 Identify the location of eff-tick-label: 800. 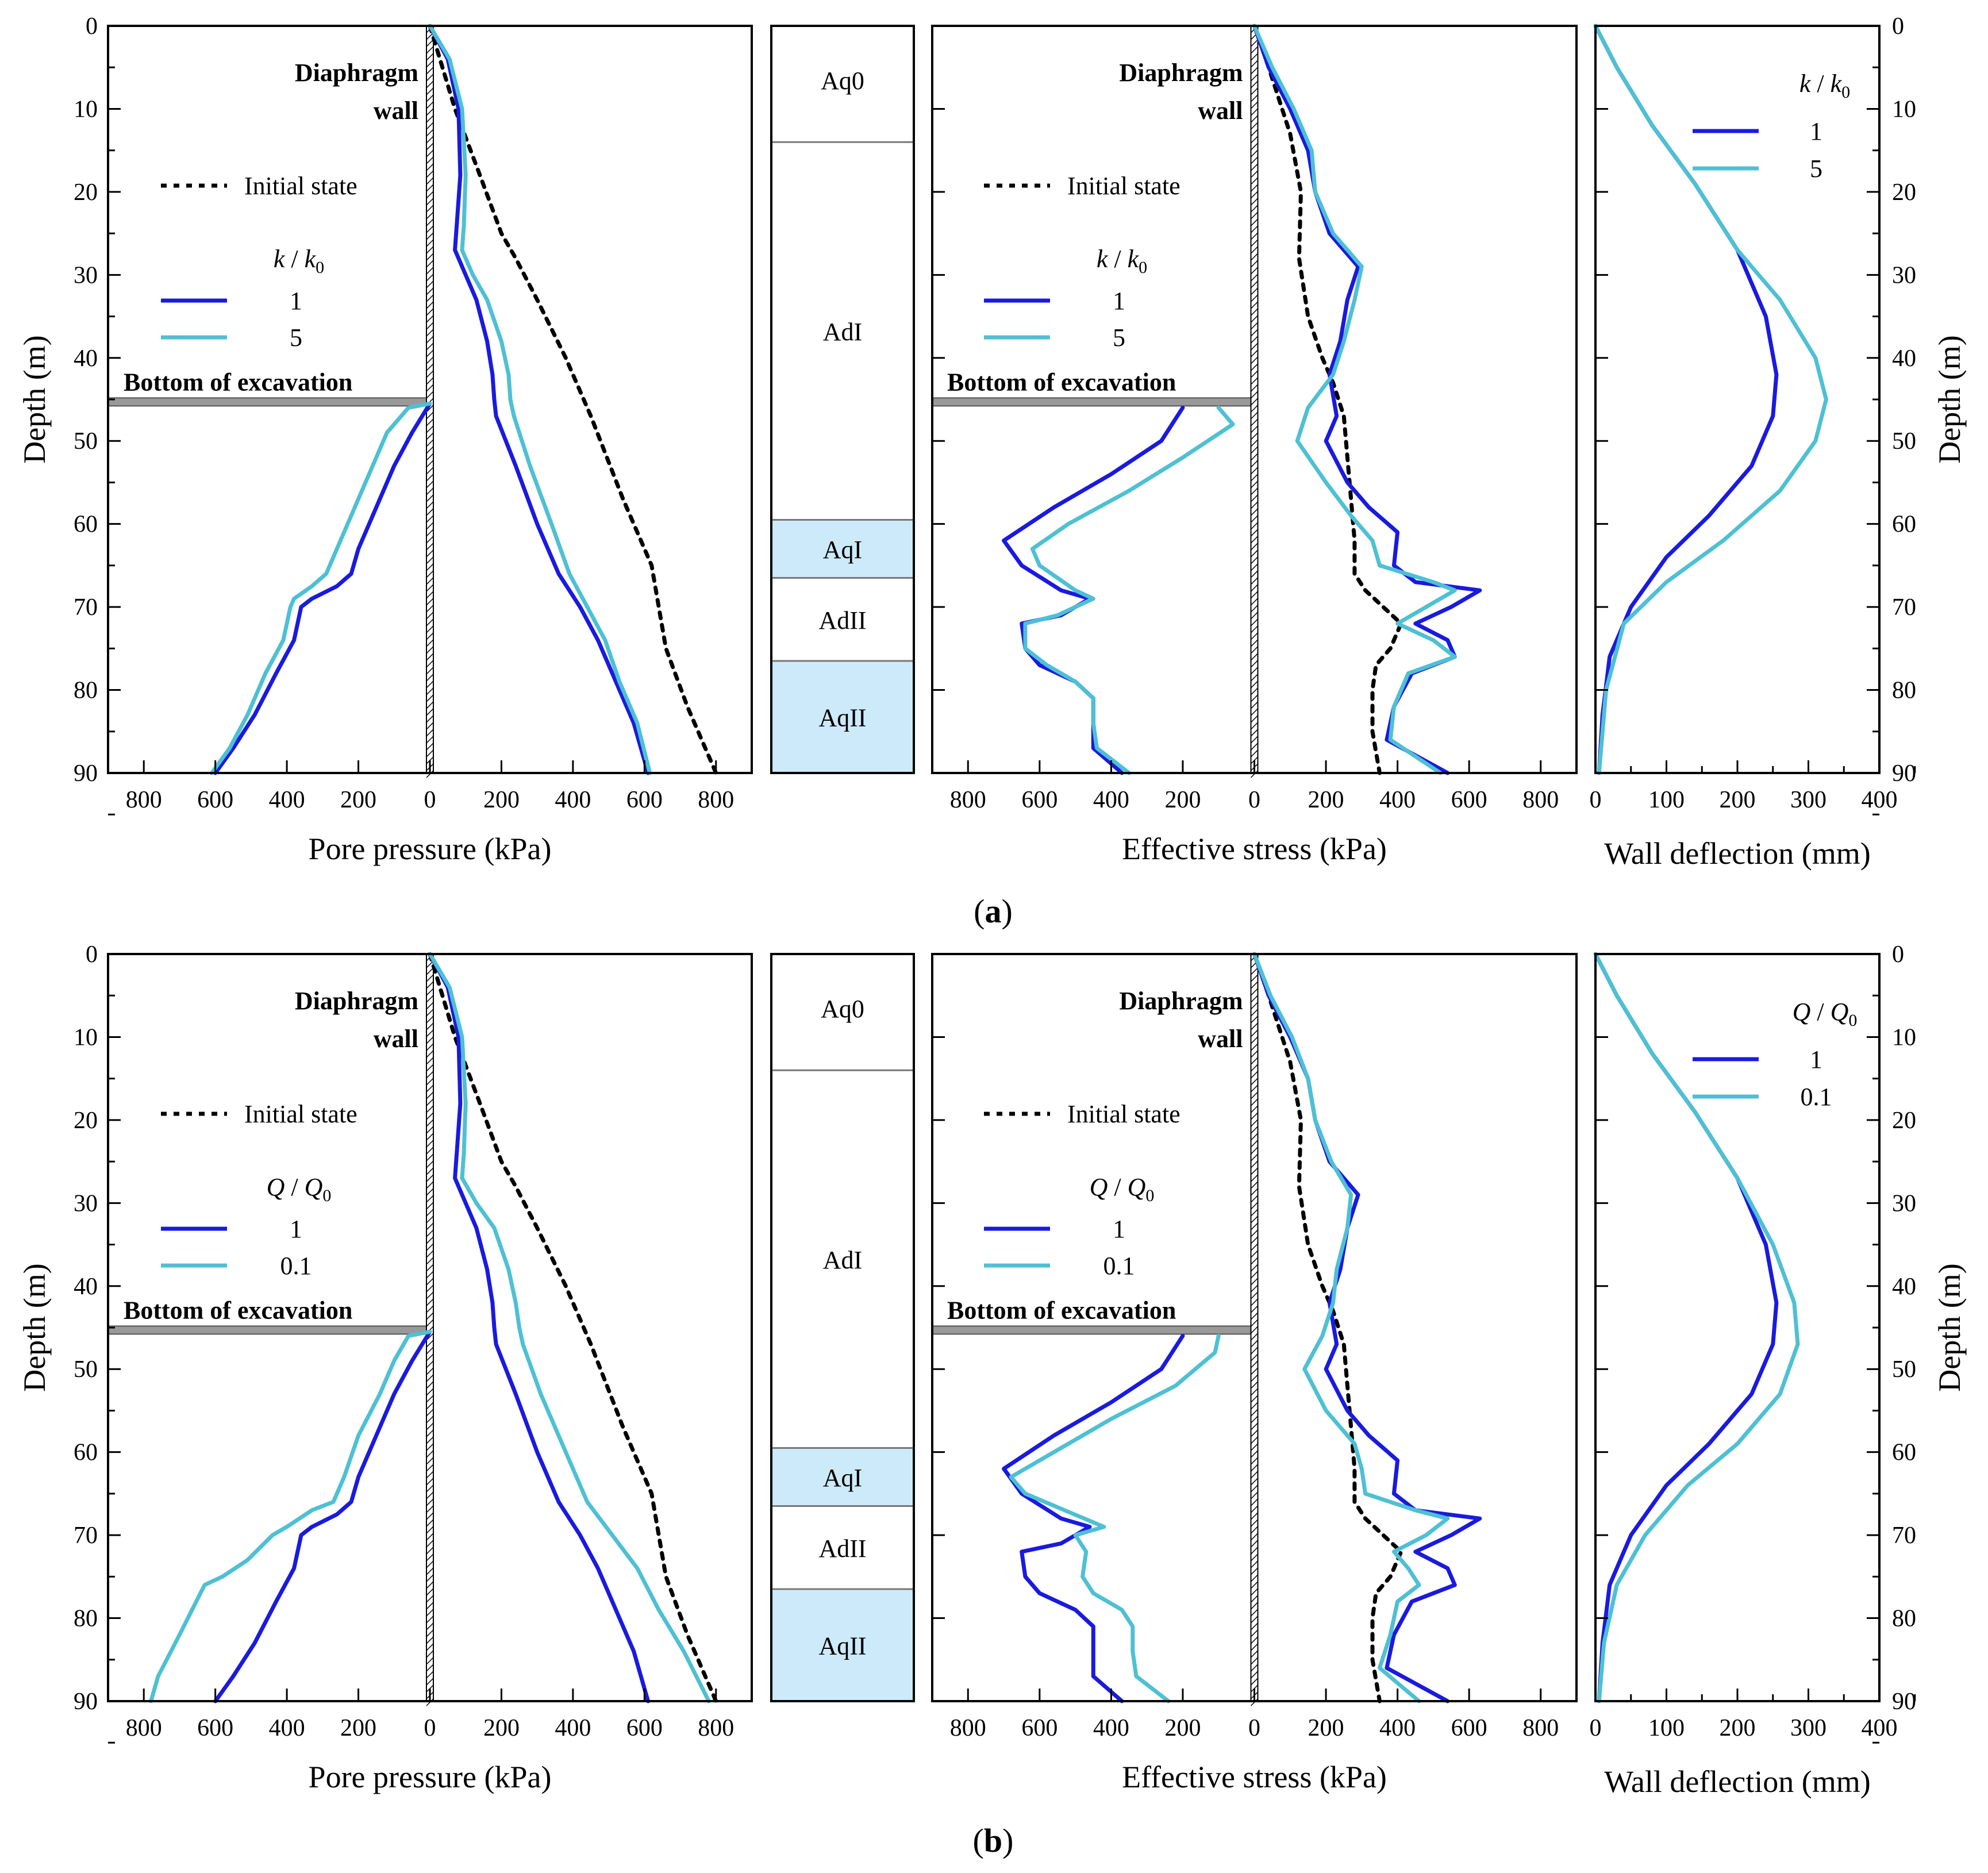
(1540, 800).